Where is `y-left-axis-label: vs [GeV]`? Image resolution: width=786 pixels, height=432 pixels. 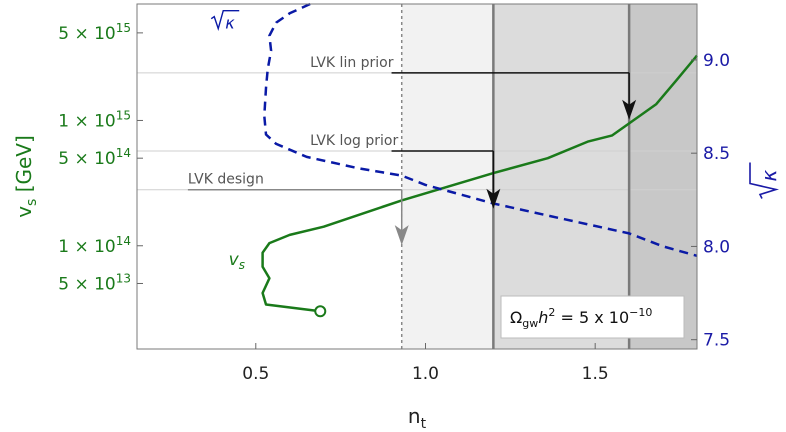
y-left-axis-label: vs [GeV] is located at coordinates (26, 176).